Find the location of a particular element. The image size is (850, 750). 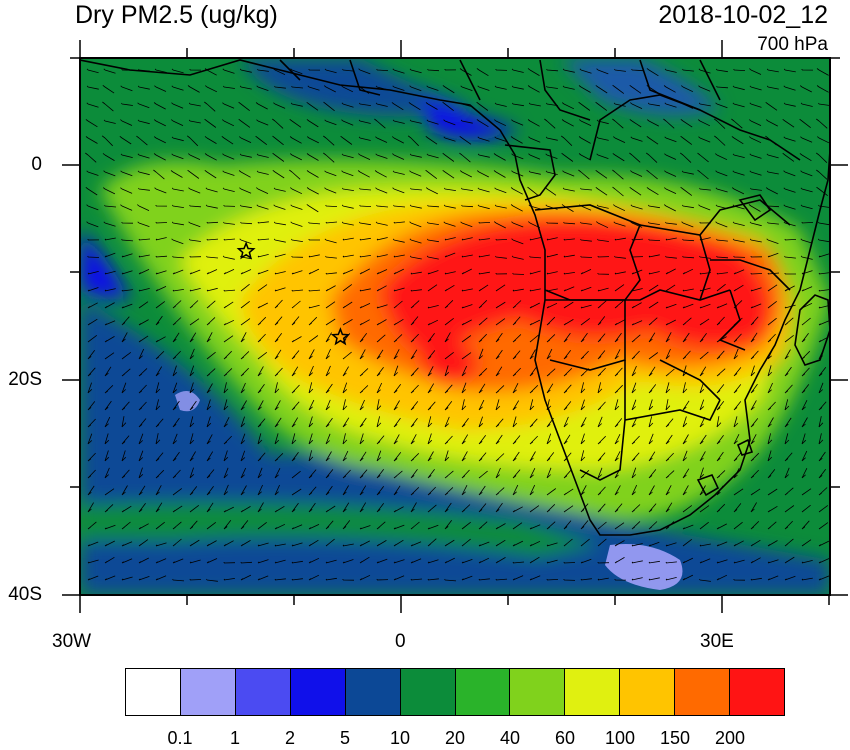

colorbar-label: 150 is located at coordinates (675, 738).